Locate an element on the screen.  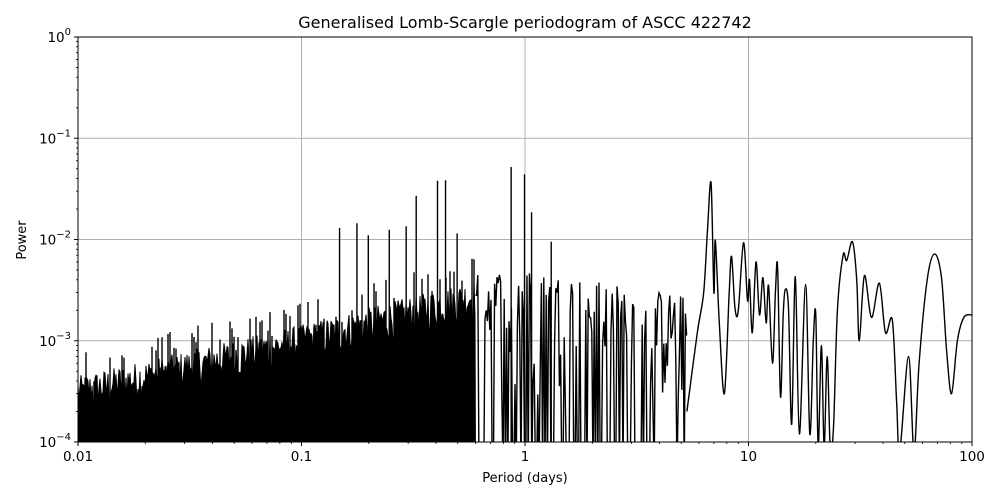
x-tick-label: 10 is located at coordinates (748, 457).